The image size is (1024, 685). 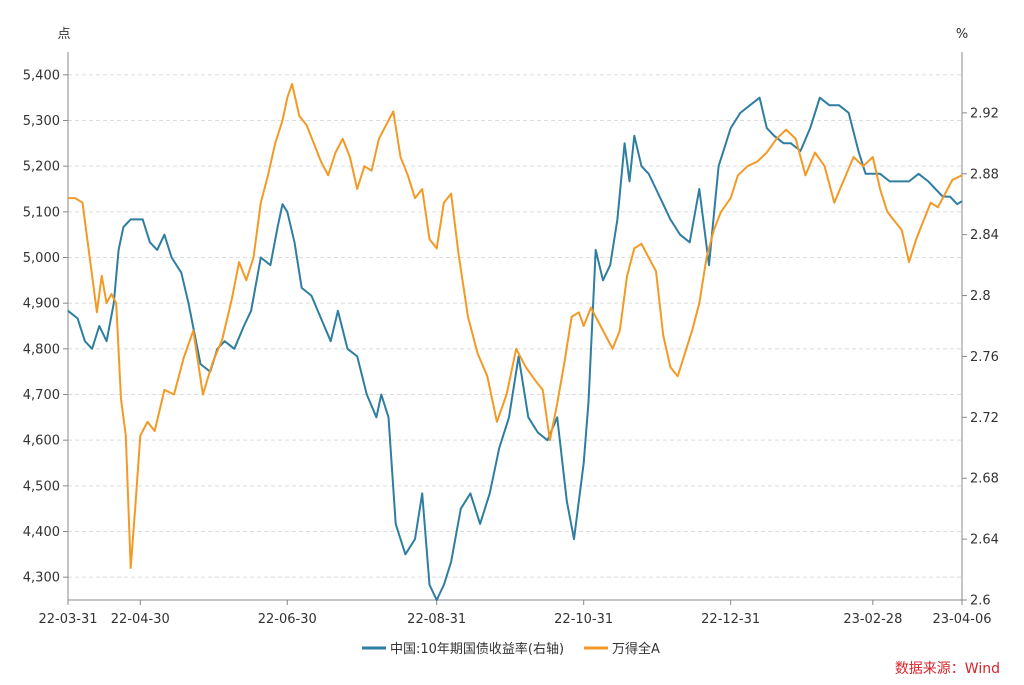 What do you see at coordinates (41, 167) in the screenshot?
I see `left-tick-label: 5,200` at bounding box center [41, 167].